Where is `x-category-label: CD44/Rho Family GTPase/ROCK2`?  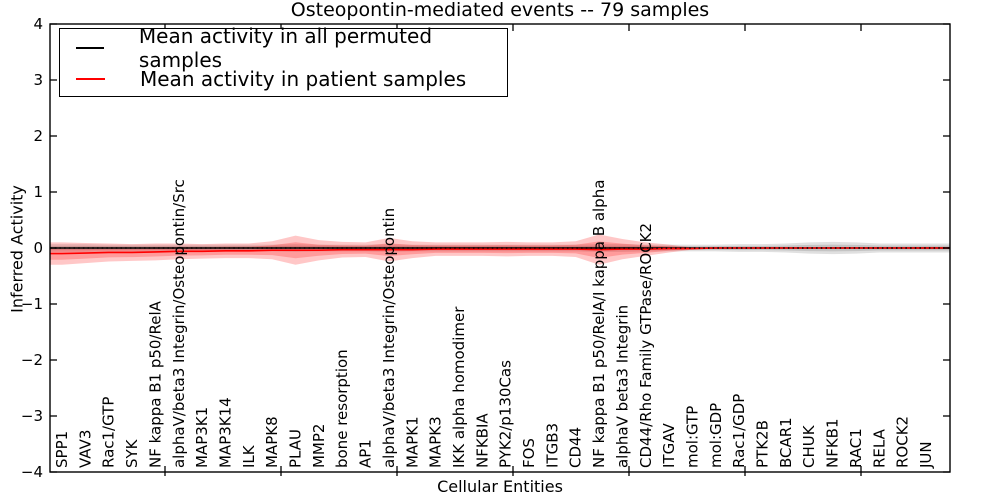
x-category-label: CD44/Rho Family GTPase/ROCK2 is located at coordinates (646, 345).